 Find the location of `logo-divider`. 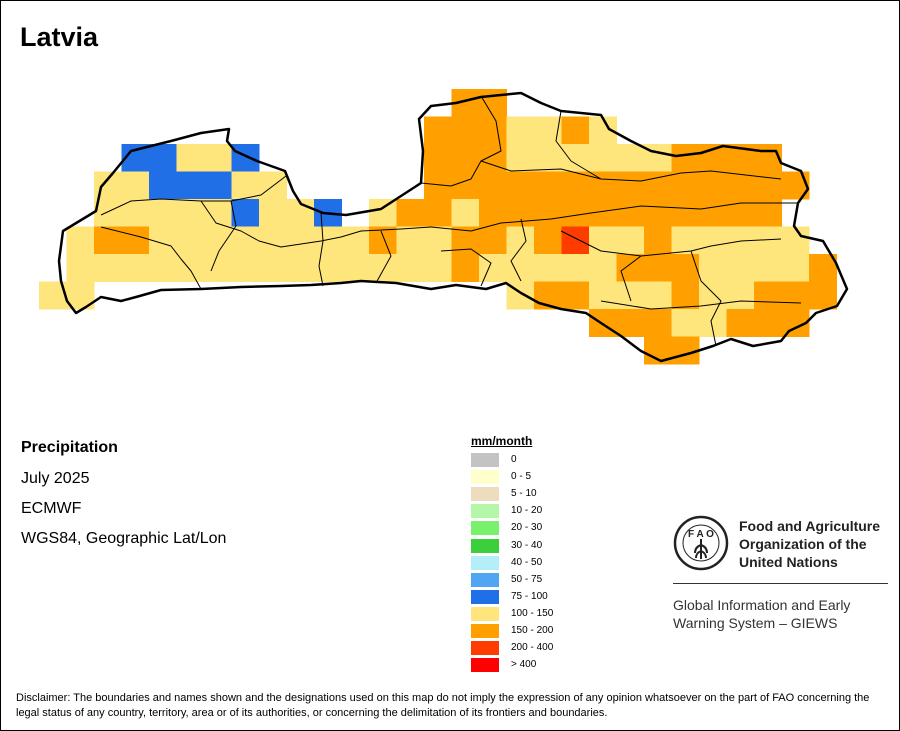

logo-divider is located at coordinates (780, 583).